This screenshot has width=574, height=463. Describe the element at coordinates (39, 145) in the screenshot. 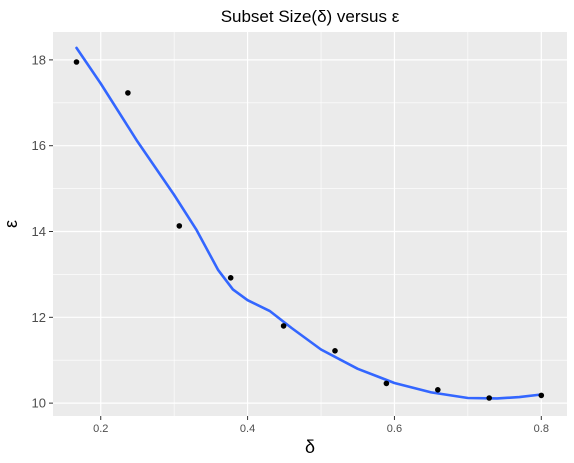

I see `y-tick-label: 16` at that location.